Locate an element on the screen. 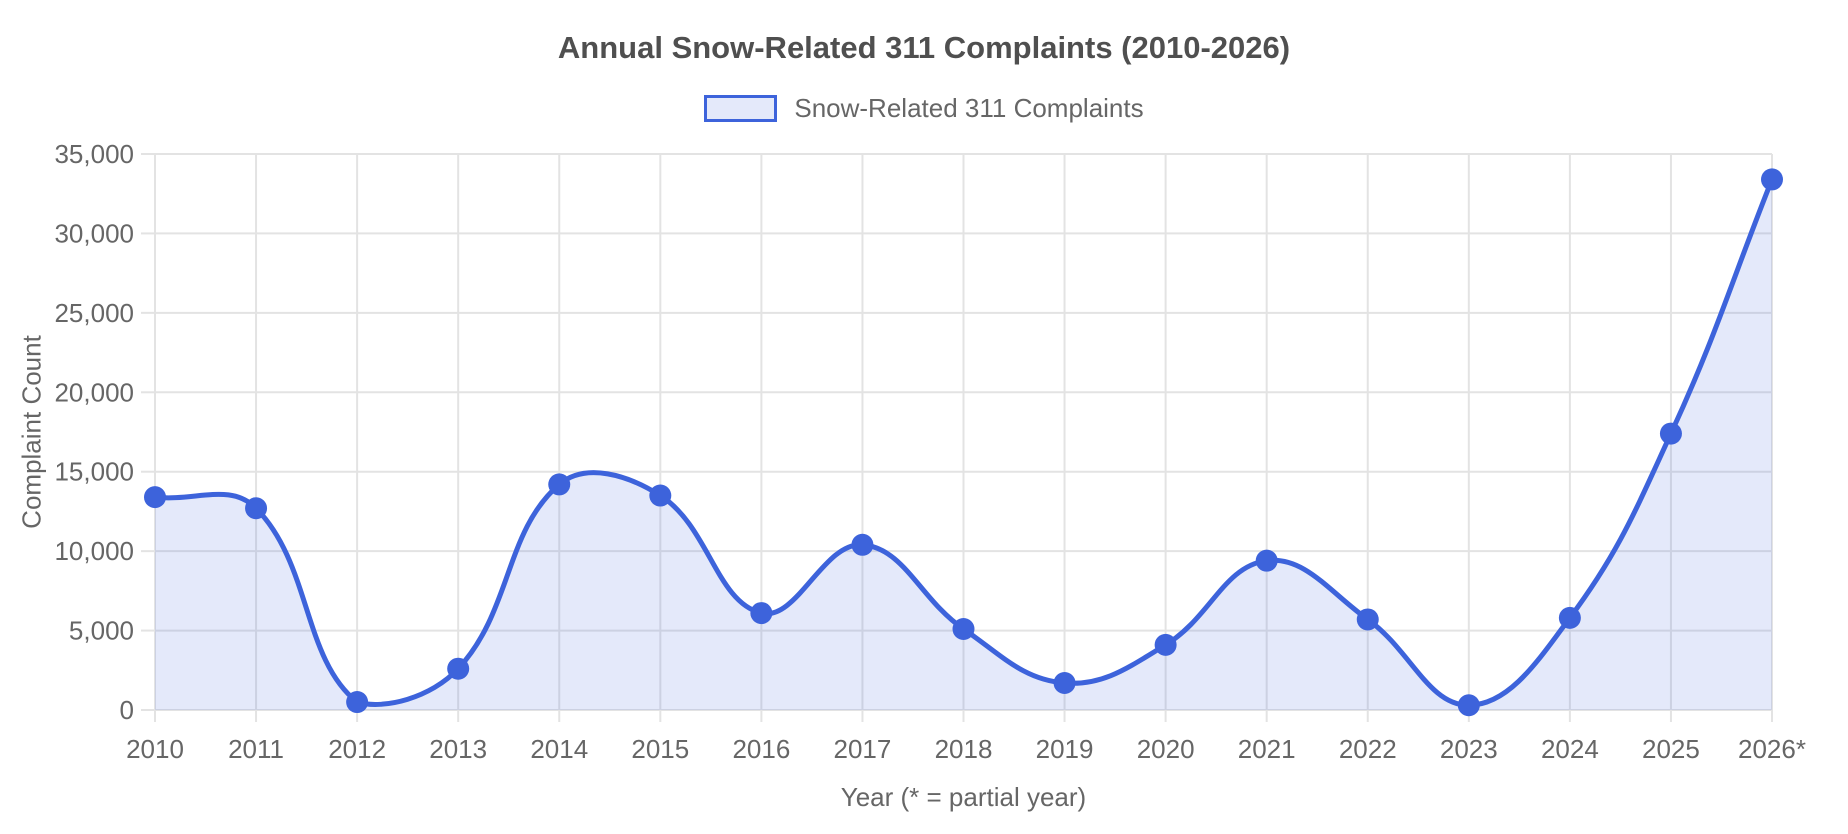 The image size is (1848, 834). y-tick-label: 15,000 is located at coordinates (94, 472).